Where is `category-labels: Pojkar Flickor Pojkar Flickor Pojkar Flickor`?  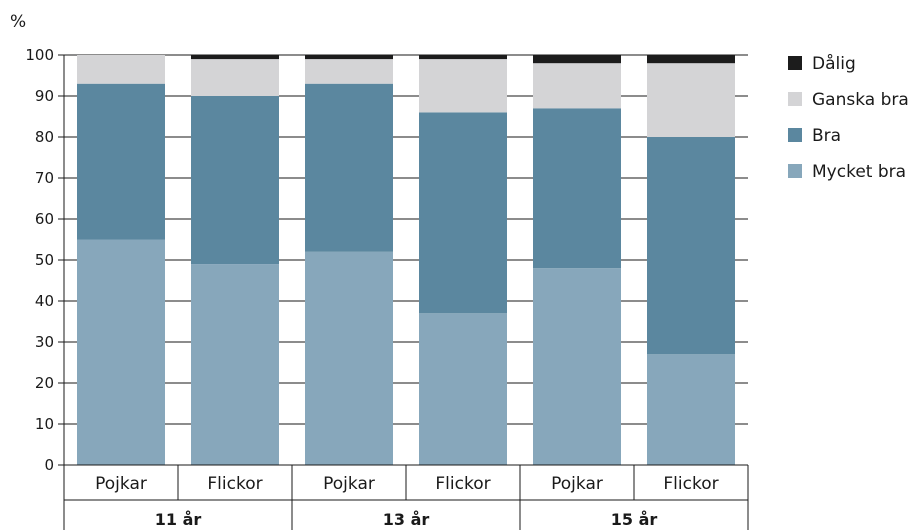
category-labels: Pojkar Flickor Pojkar Flickor Pojkar Flickor is located at coordinates (406, 484).